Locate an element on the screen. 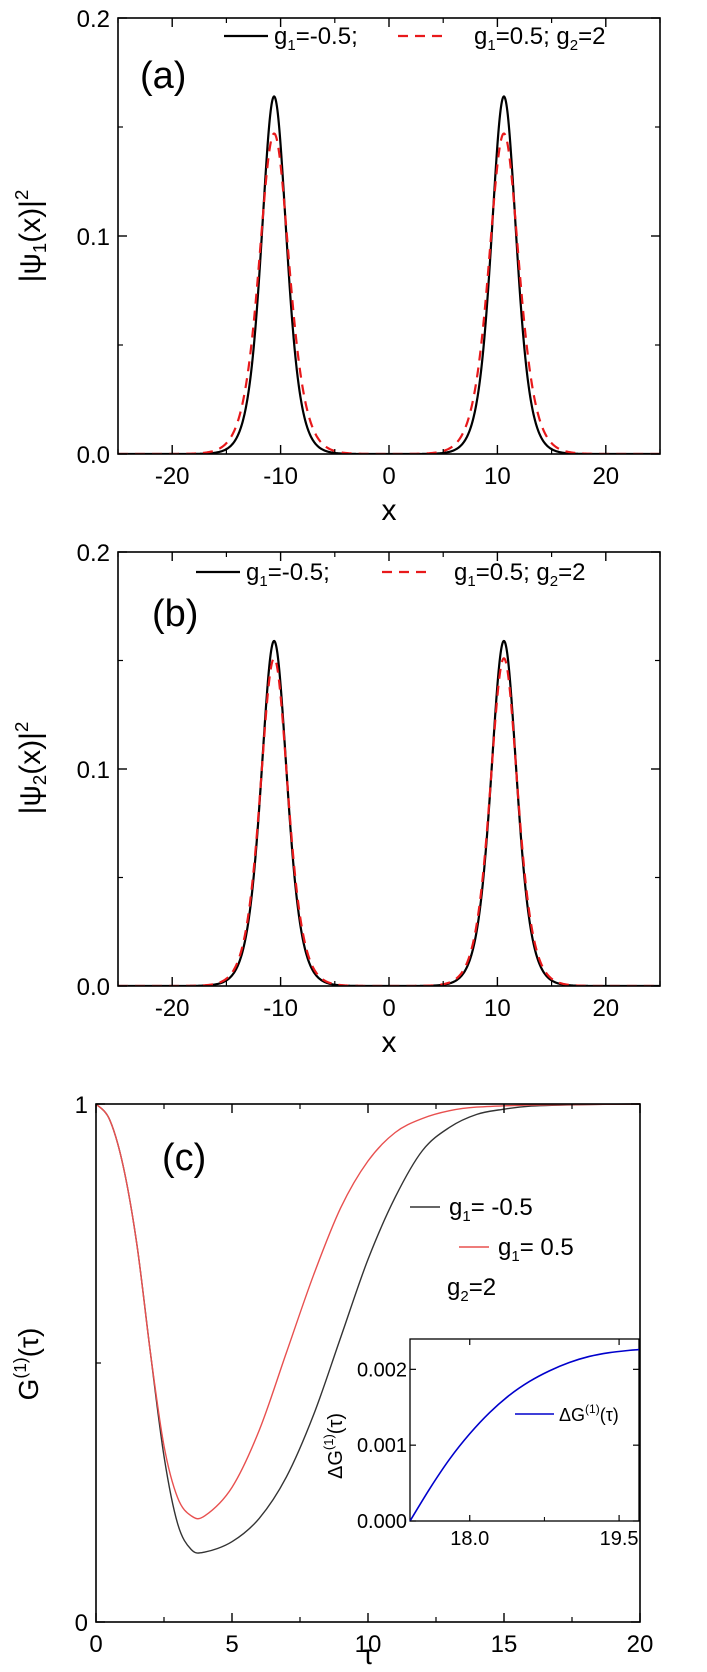  panel-label: (a) is located at coordinates (163, 76).